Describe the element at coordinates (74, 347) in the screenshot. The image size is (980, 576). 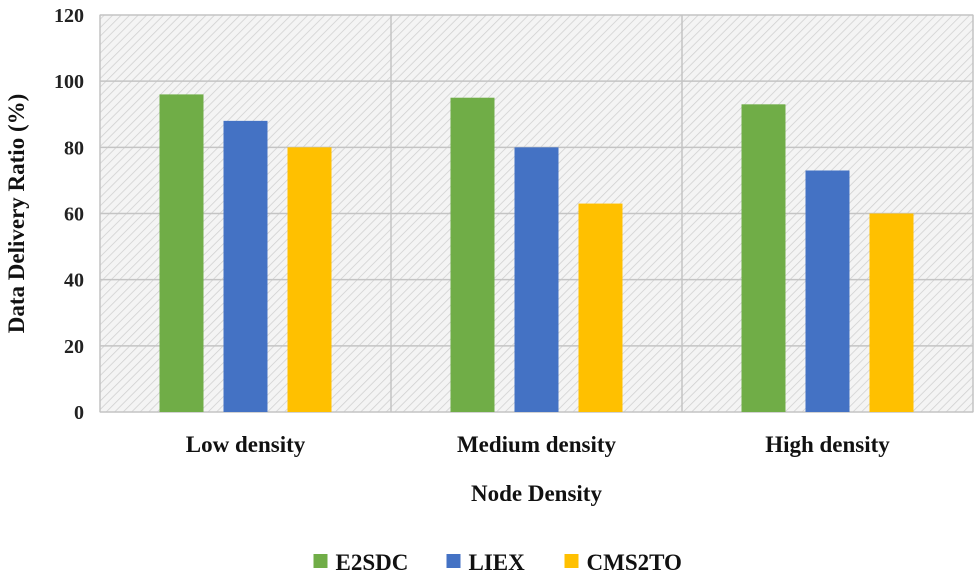
I see `y-tick-label: 20` at that location.